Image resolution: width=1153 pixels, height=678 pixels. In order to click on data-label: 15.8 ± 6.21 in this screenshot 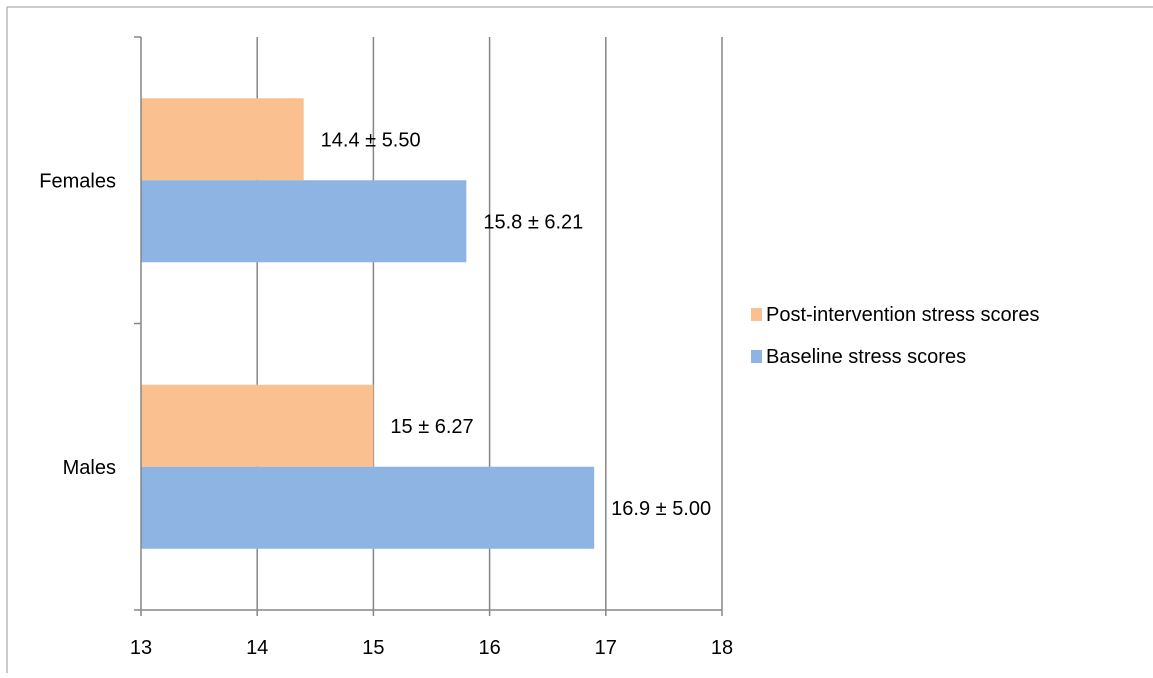, I will do `click(533, 222)`.